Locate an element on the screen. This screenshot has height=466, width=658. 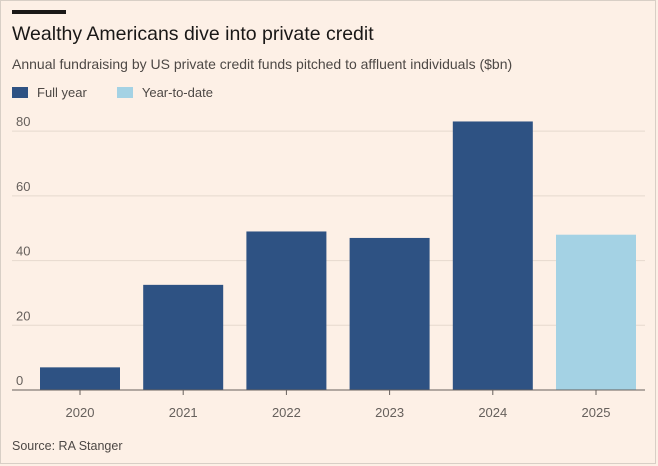
y-tick-label: 20 is located at coordinates (23, 315).